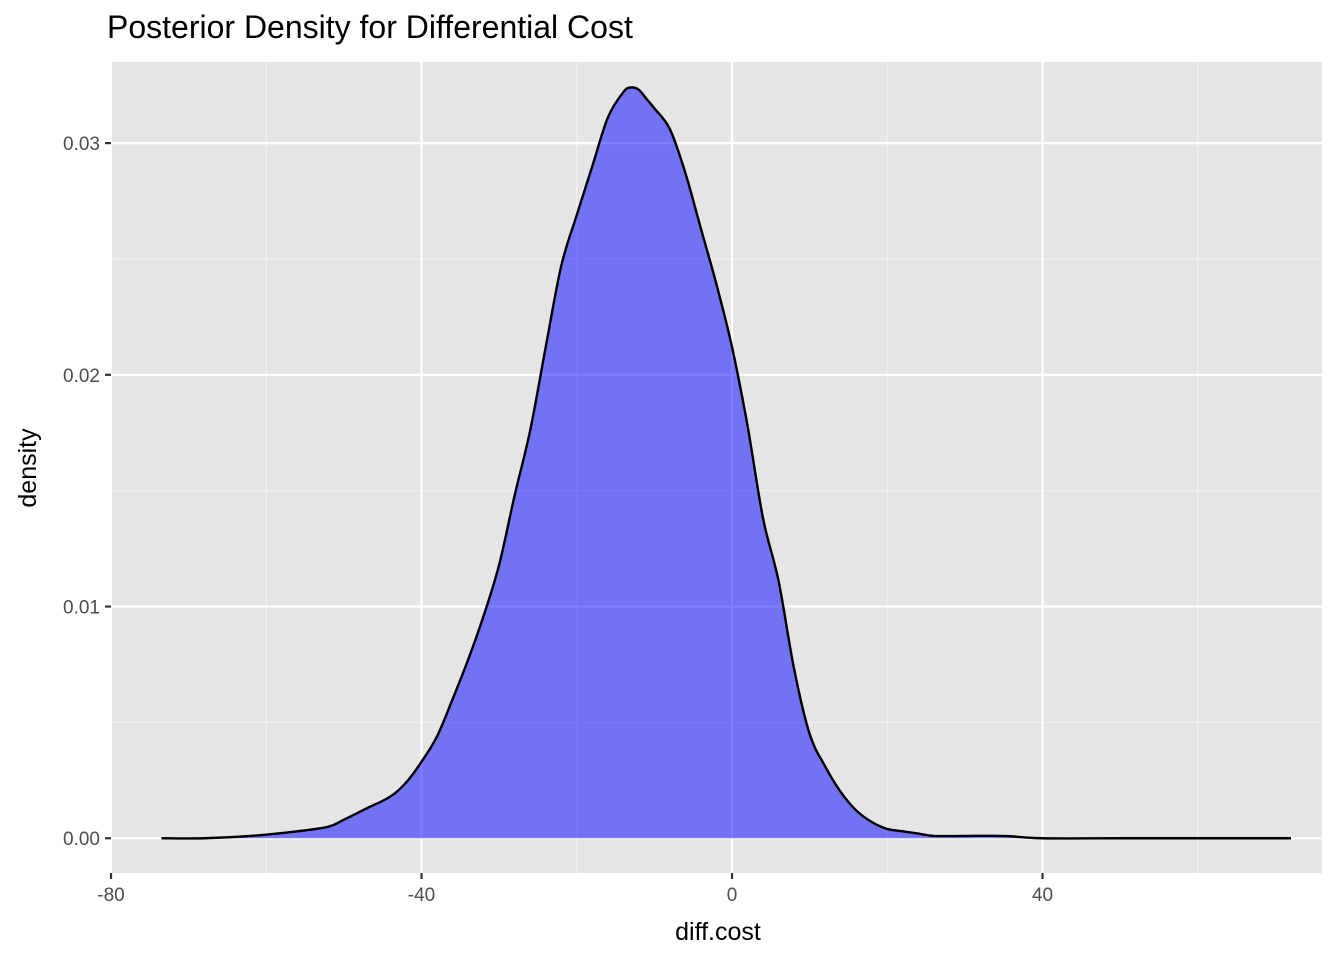 The height and width of the screenshot is (960, 1344). What do you see at coordinates (81, 144) in the screenshot?
I see `y-tick-label: 0.03` at bounding box center [81, 144].